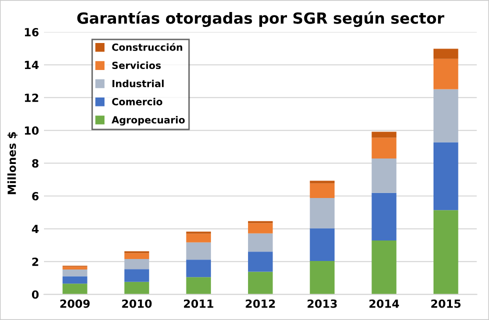 Image resolution: width=489 pixels, height=320 pixels. I want to click on legend-label: Comercio, so click(137, 102).